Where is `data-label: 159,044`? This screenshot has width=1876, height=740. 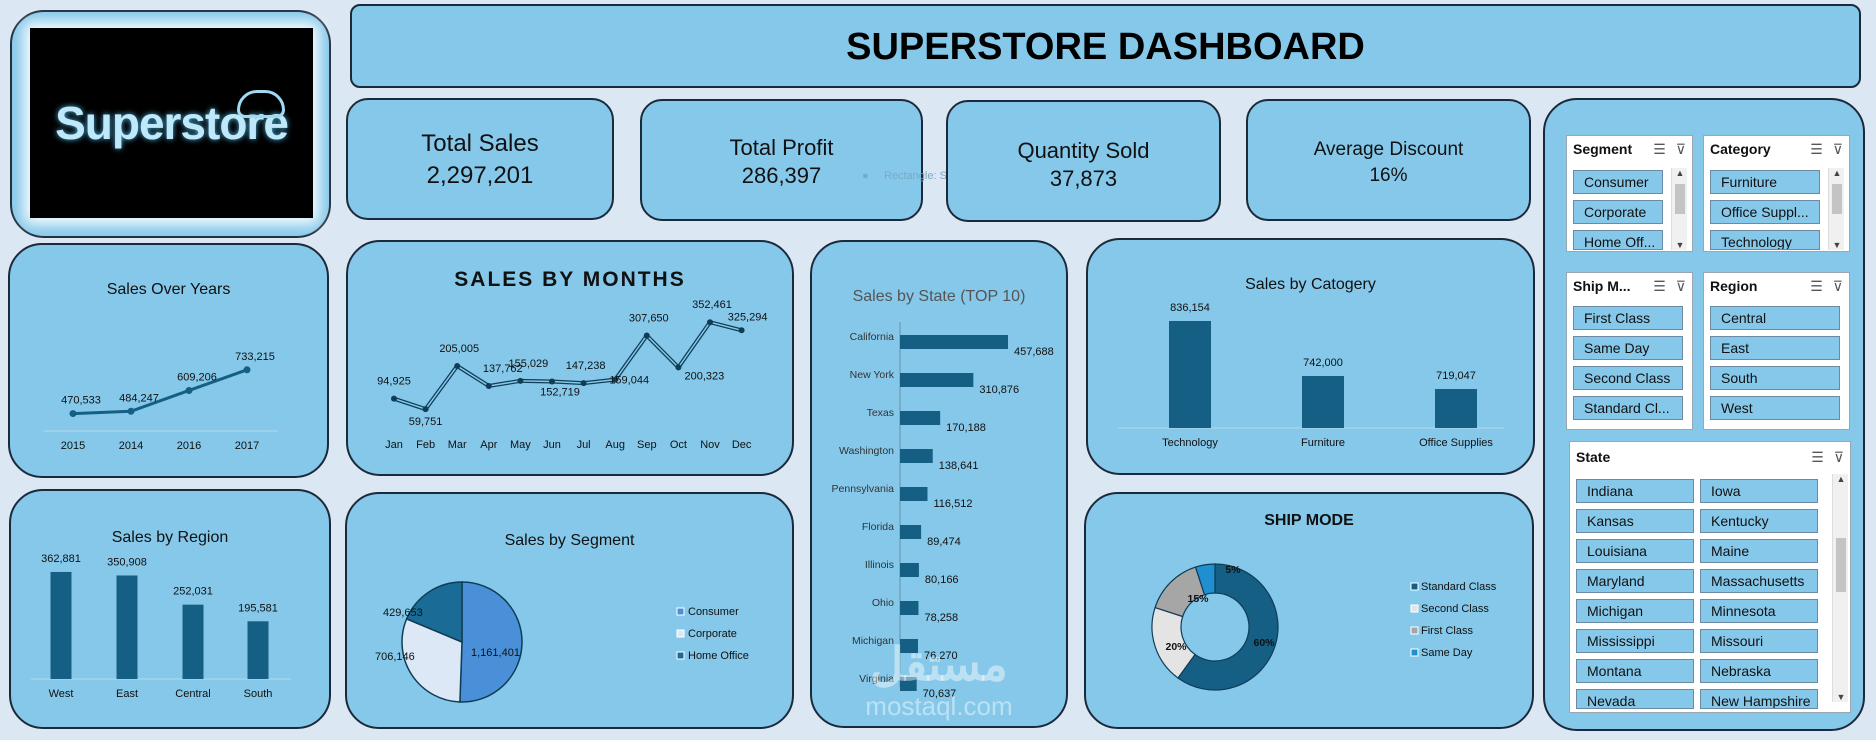 data-label: 159,044 is located at coordinates (629, 381).